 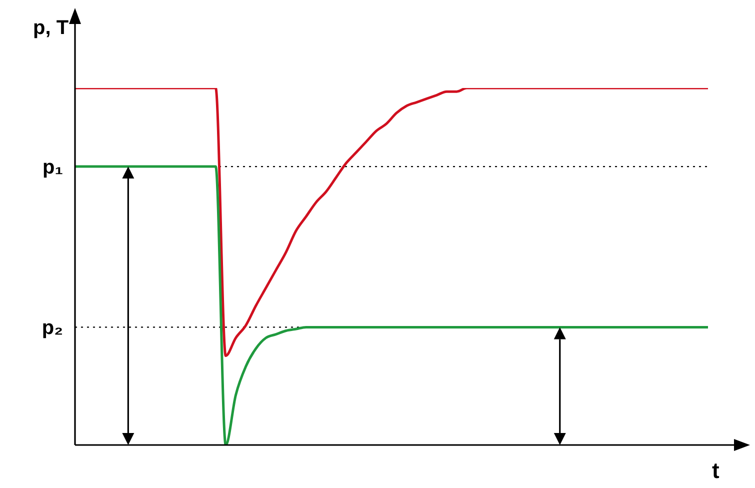 I want to click on y-axis-title: p, T, so click(x=51, y=28).